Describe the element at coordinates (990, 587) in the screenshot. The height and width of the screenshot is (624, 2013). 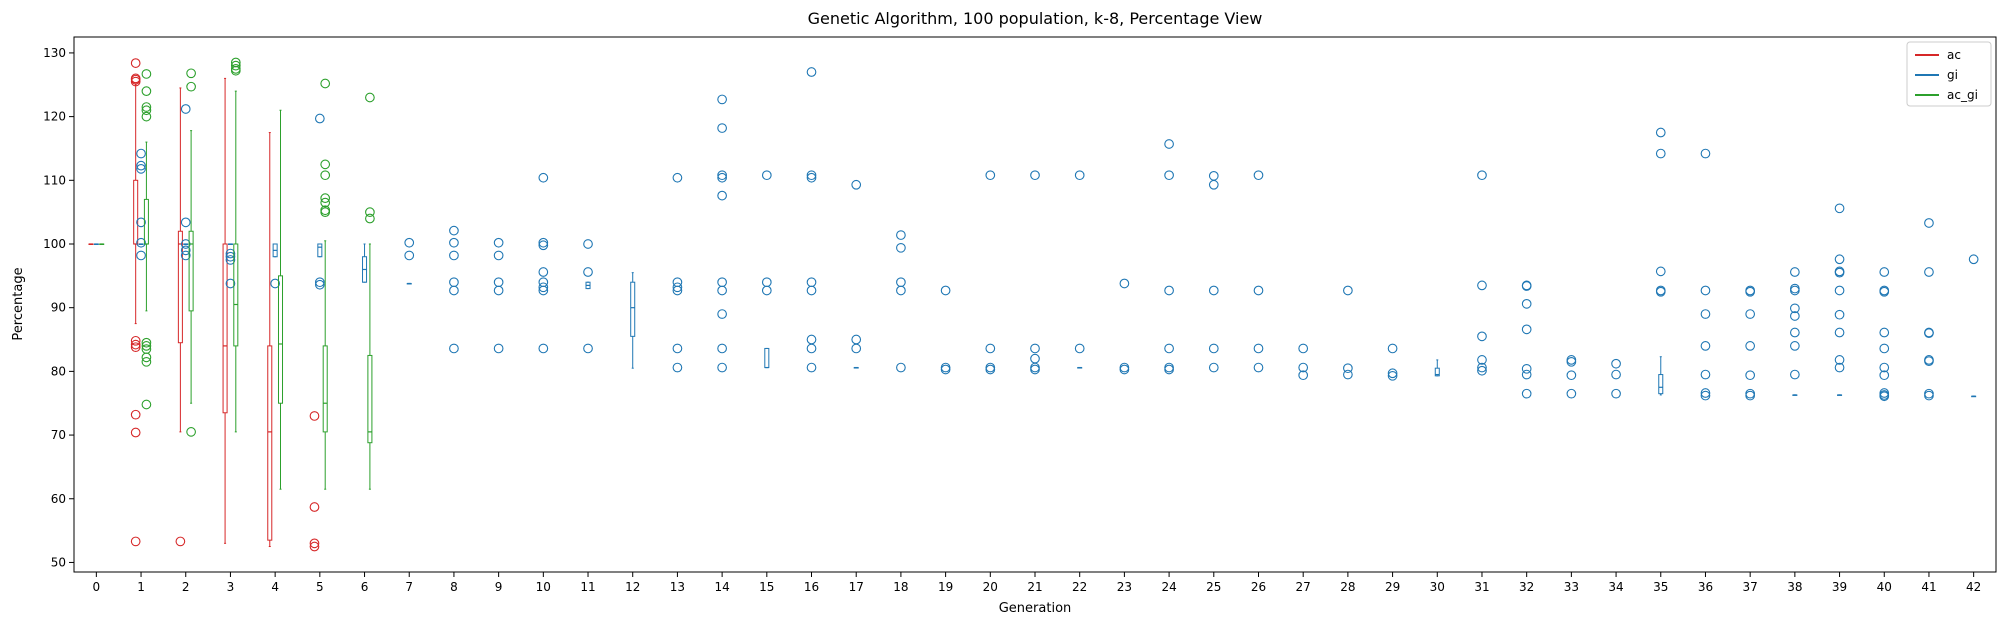
I see `x-tick-label: 20` at that location.